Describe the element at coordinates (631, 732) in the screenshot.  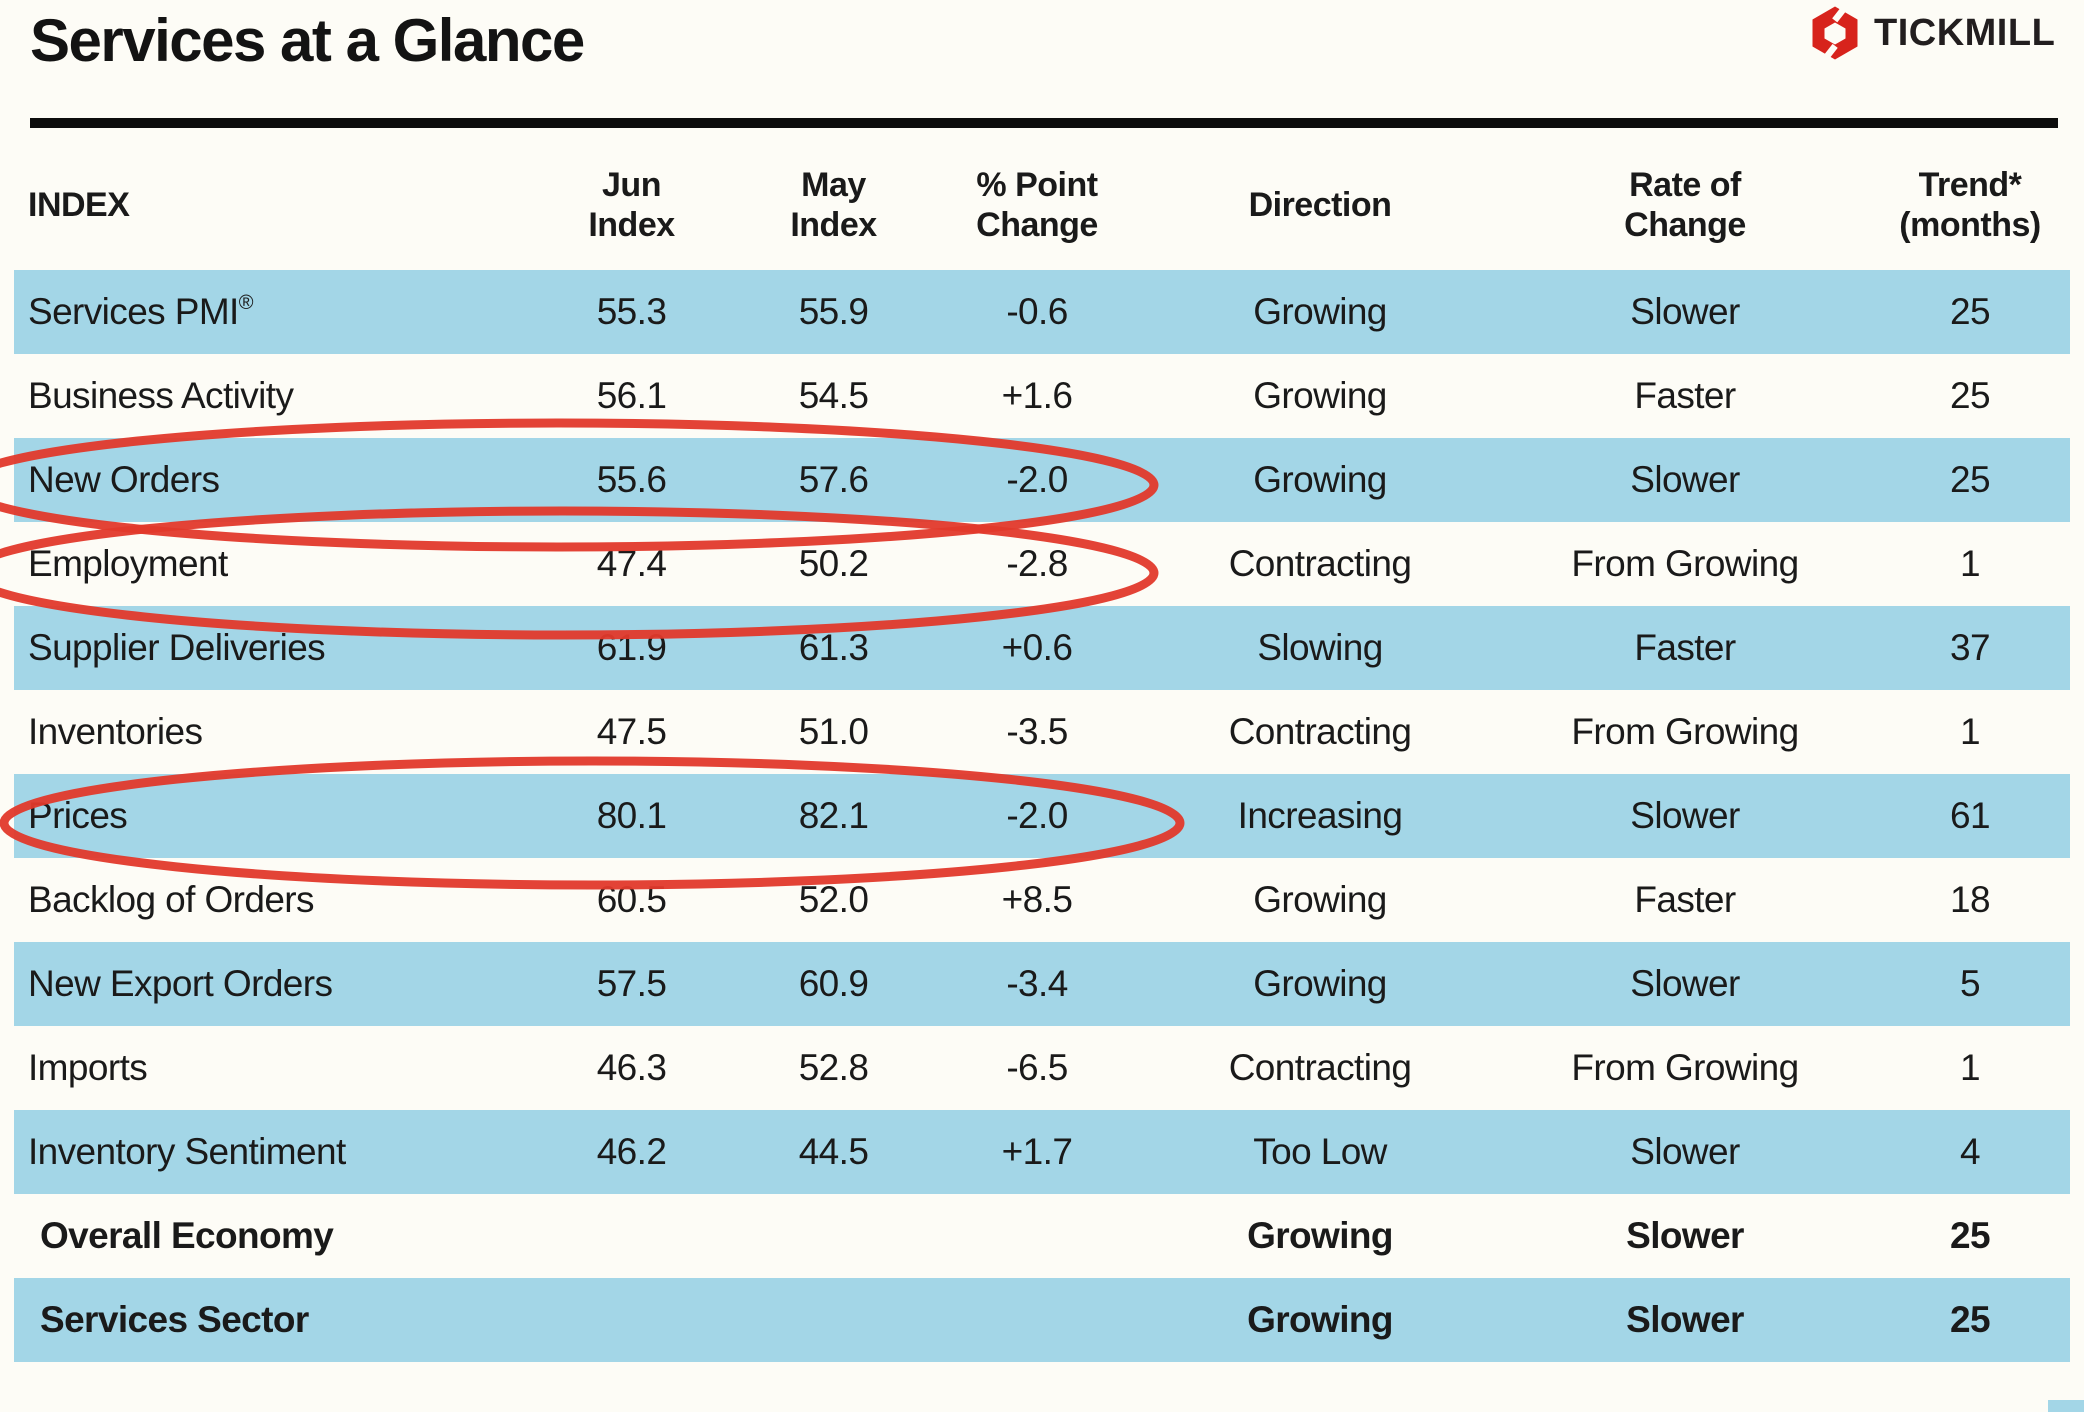
I see `cell-jun-index: 47.5` at that location.